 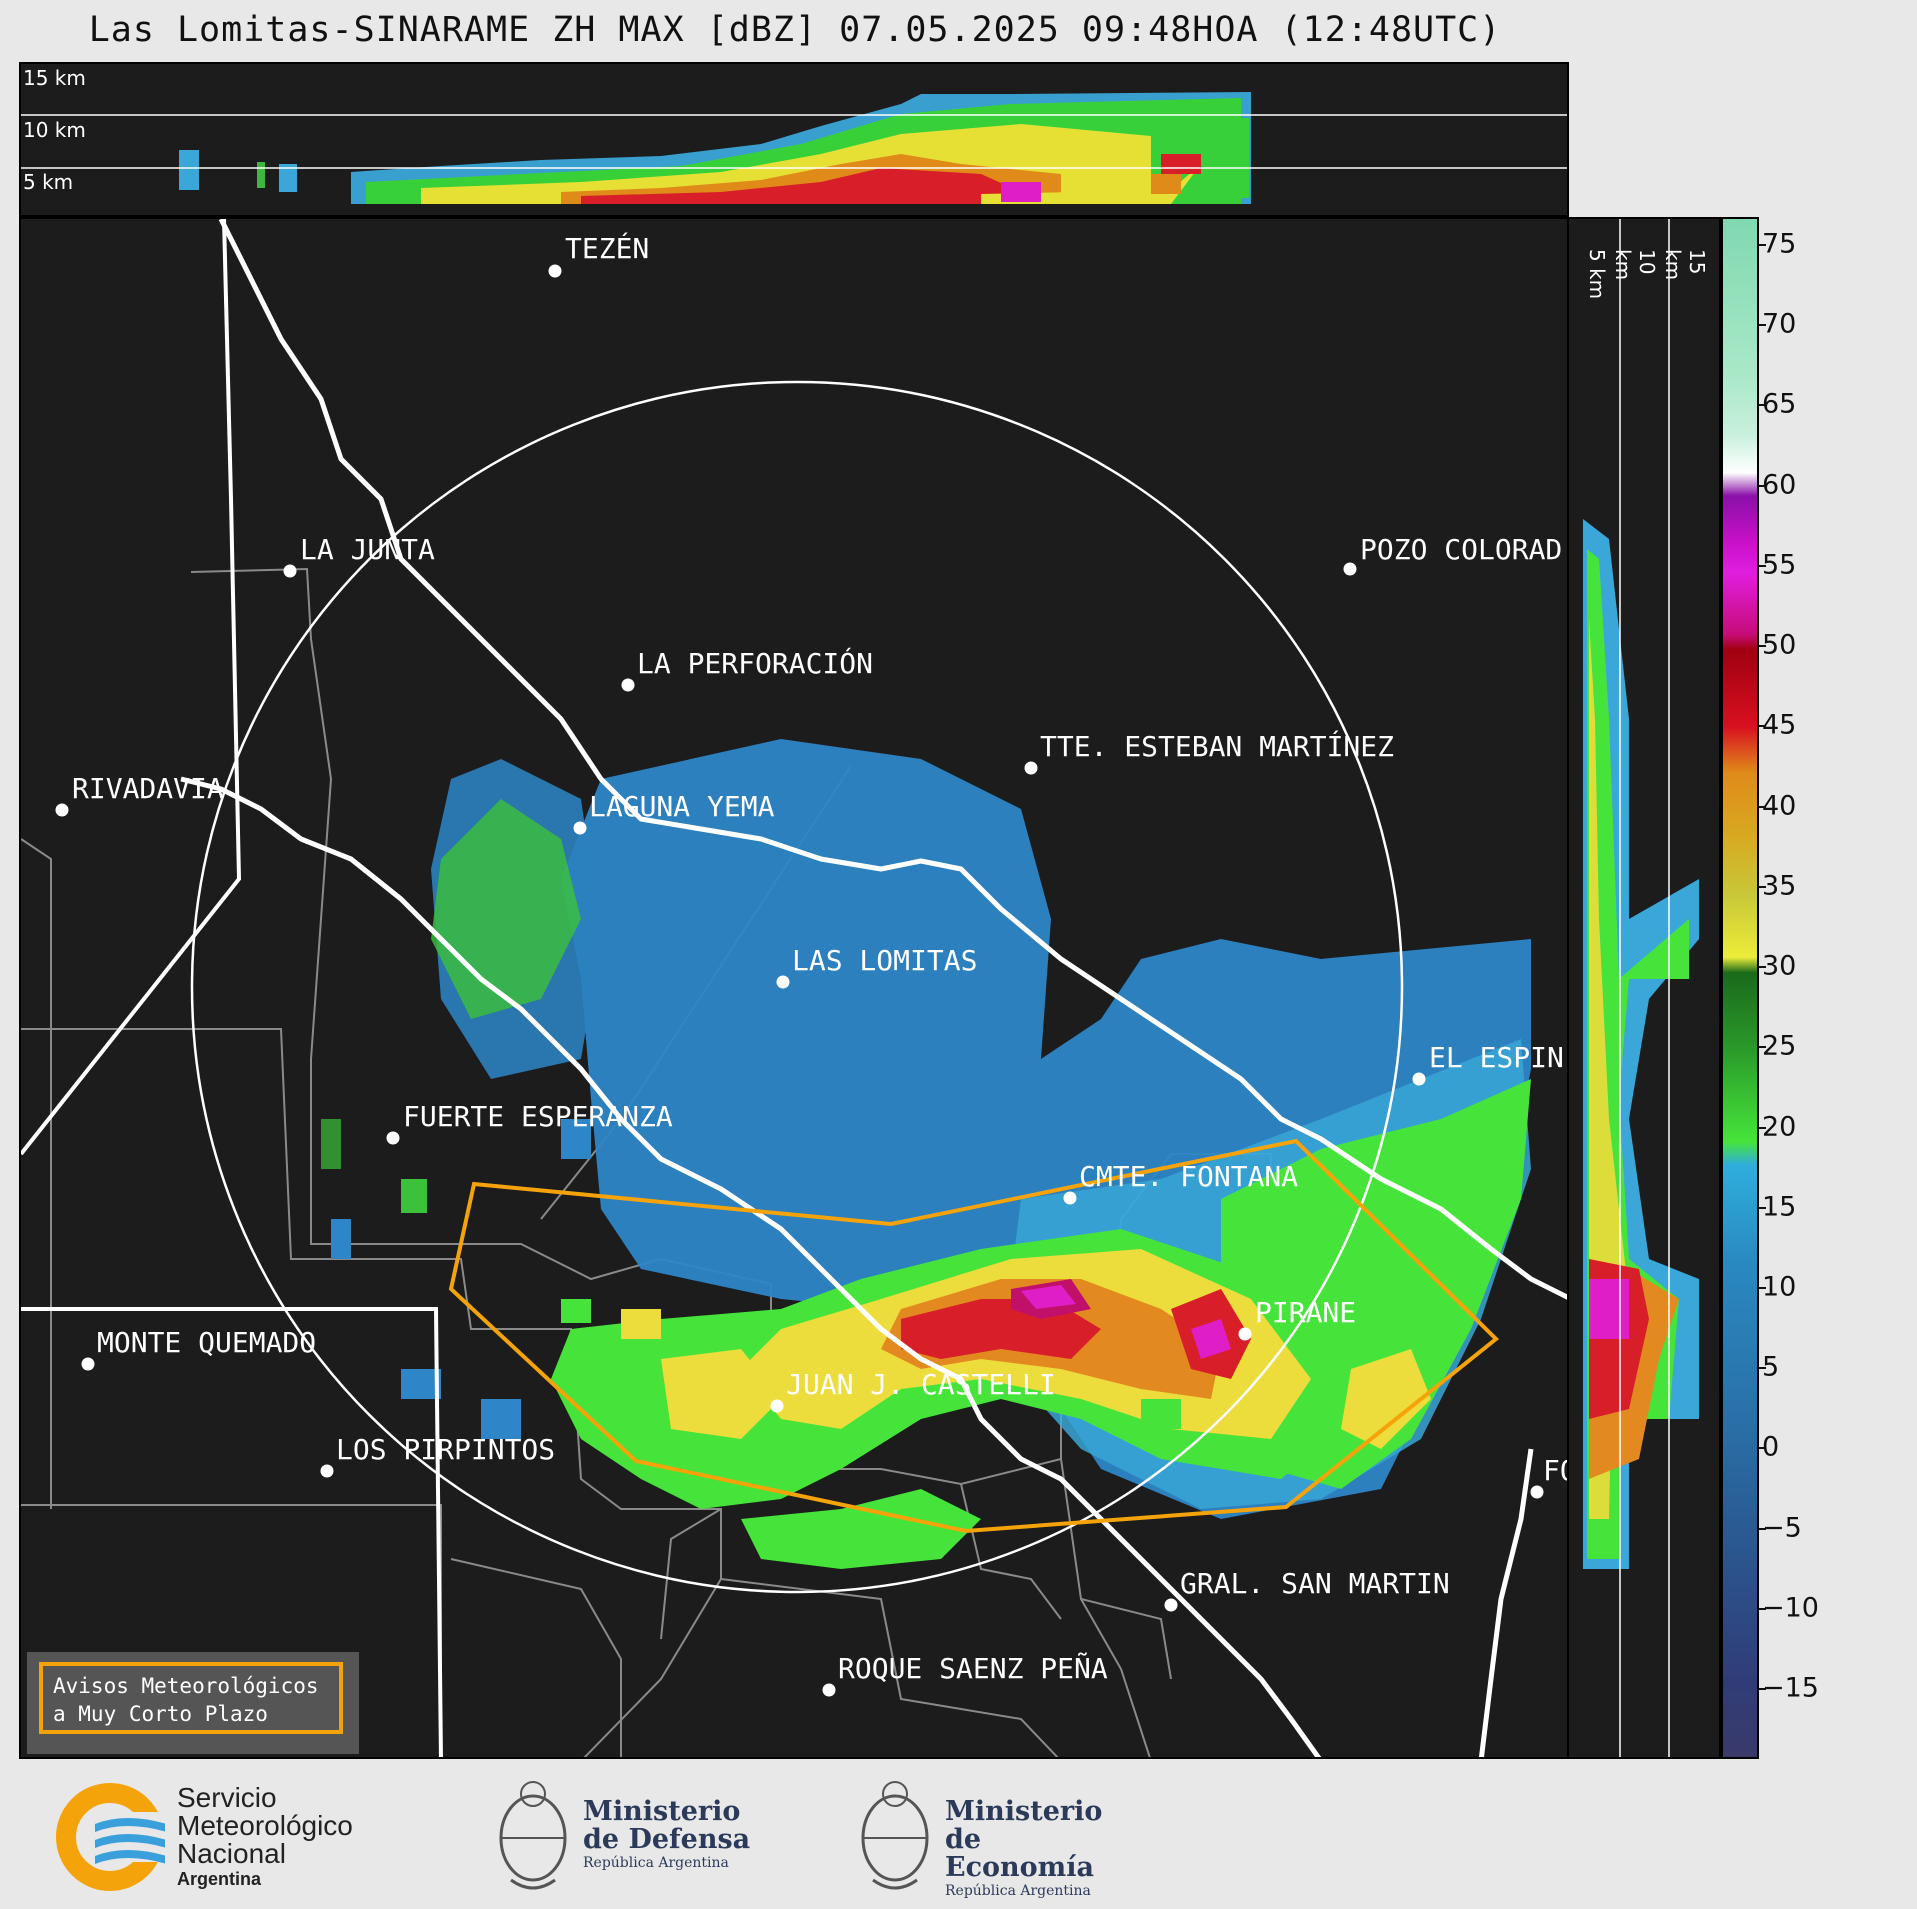 I want to click on economia-line-3: República Argentina, so click(x=1018, y=1891).